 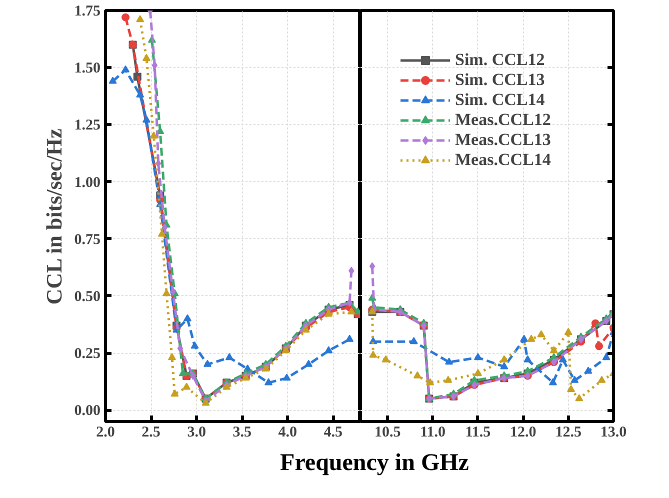 What do you see at coordinates (523, 432) in the screenshot?
I see `x-tick-label: 12.0` at bounding box center [523, 432].